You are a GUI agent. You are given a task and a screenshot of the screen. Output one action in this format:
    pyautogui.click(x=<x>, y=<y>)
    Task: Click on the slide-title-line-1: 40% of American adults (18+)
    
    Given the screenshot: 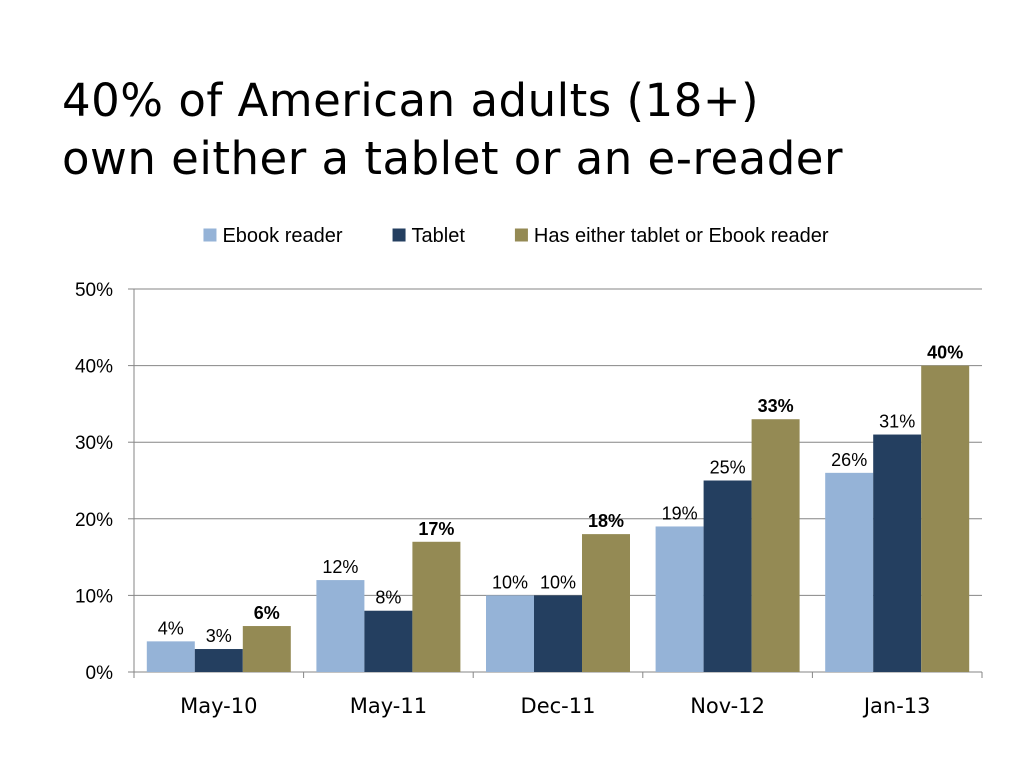 What is the action you would take?
    pyautogui.click(x=411, y=100)
    